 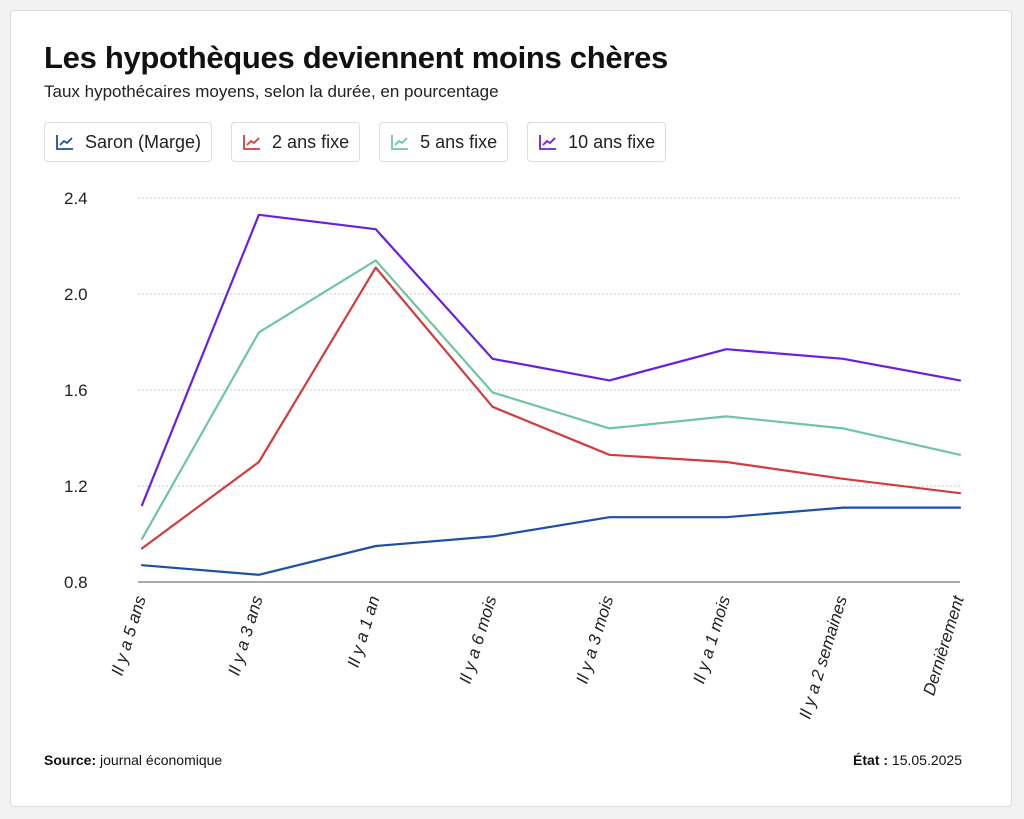 I want to click on source-note: Source: journal économique, so click(x=133, y=760).